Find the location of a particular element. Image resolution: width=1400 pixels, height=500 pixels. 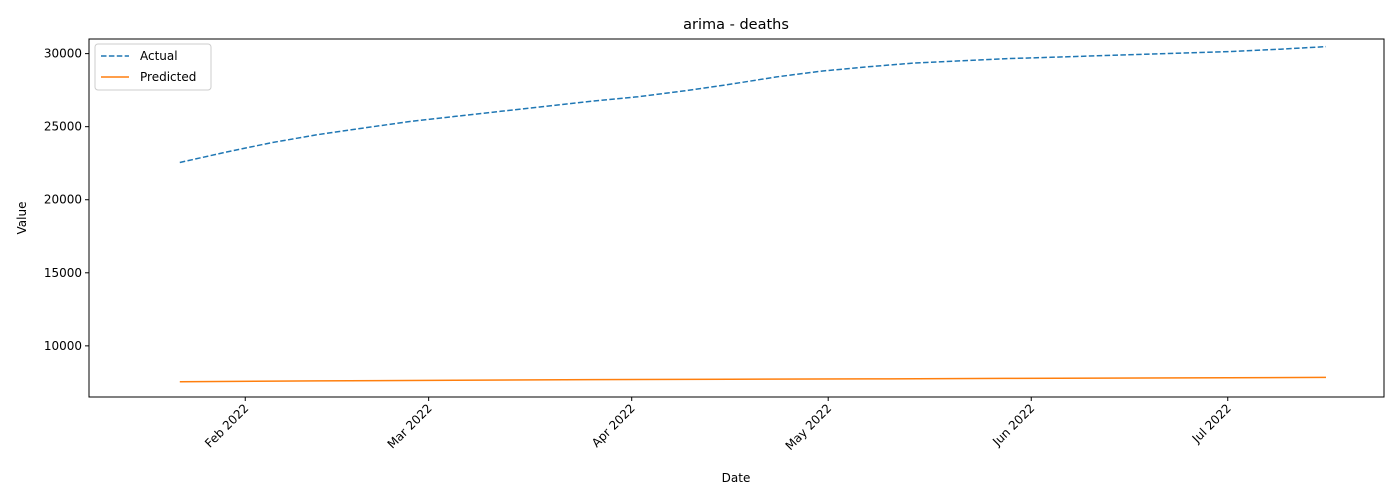

legend: Actual Predicted is located at coordinates (153, 67).